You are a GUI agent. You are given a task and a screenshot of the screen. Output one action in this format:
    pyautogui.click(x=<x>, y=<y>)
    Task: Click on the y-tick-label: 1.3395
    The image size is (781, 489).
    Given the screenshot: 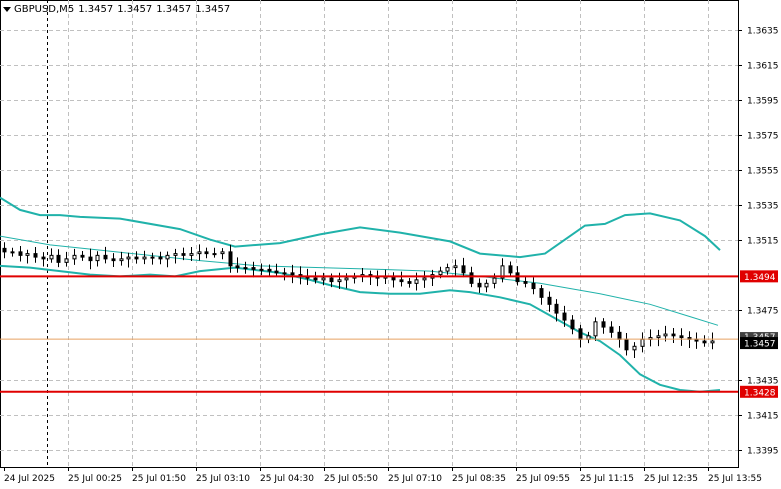 What is the action you would take?
    pyautogui.click(x=763, y=452)
    